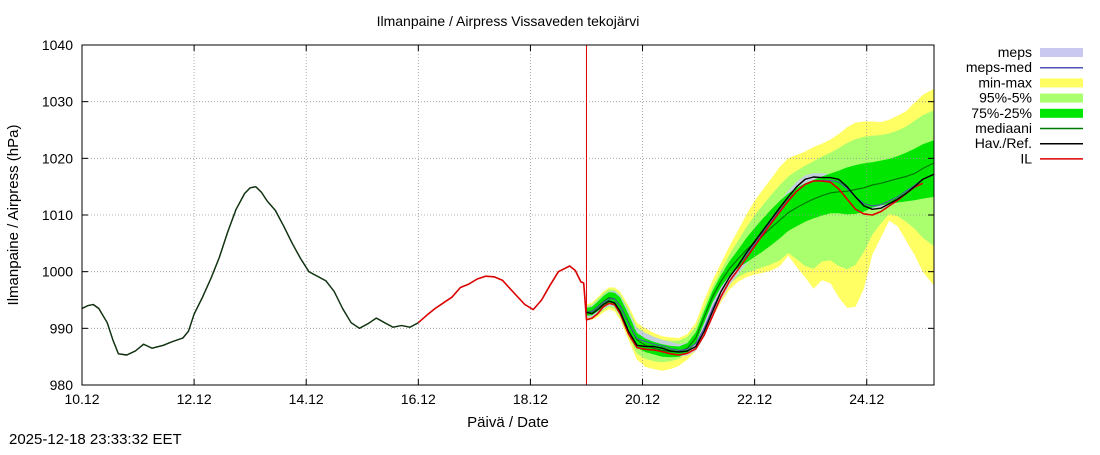 Image resolution: width=1100 pixels, height=455 pixels. I want to click on series-observed-overlay, so click(250, 271).